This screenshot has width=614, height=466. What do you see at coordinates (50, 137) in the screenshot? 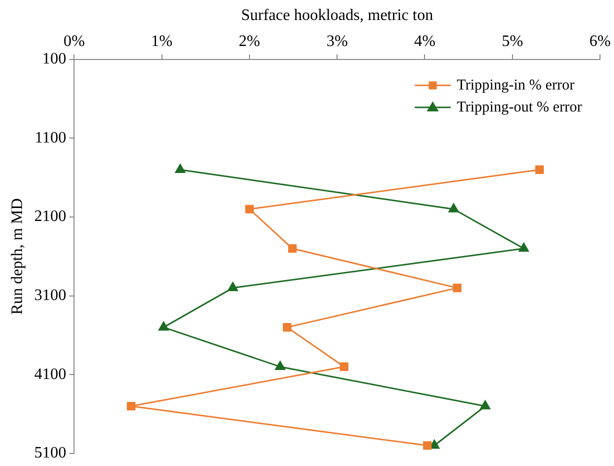
I see `y-tick-label: 1100` at bounding box center [50, 137].